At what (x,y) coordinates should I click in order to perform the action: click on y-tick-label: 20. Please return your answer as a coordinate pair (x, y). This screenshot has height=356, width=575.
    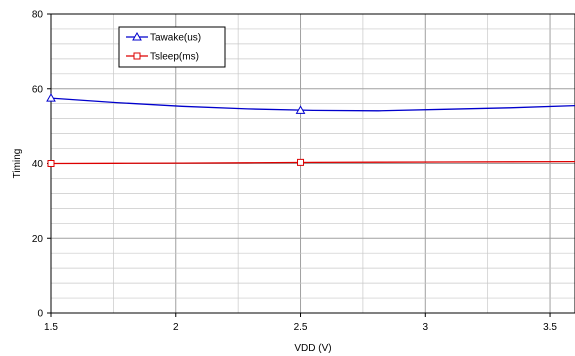
    Looking at the image, I should click on (38, 239).